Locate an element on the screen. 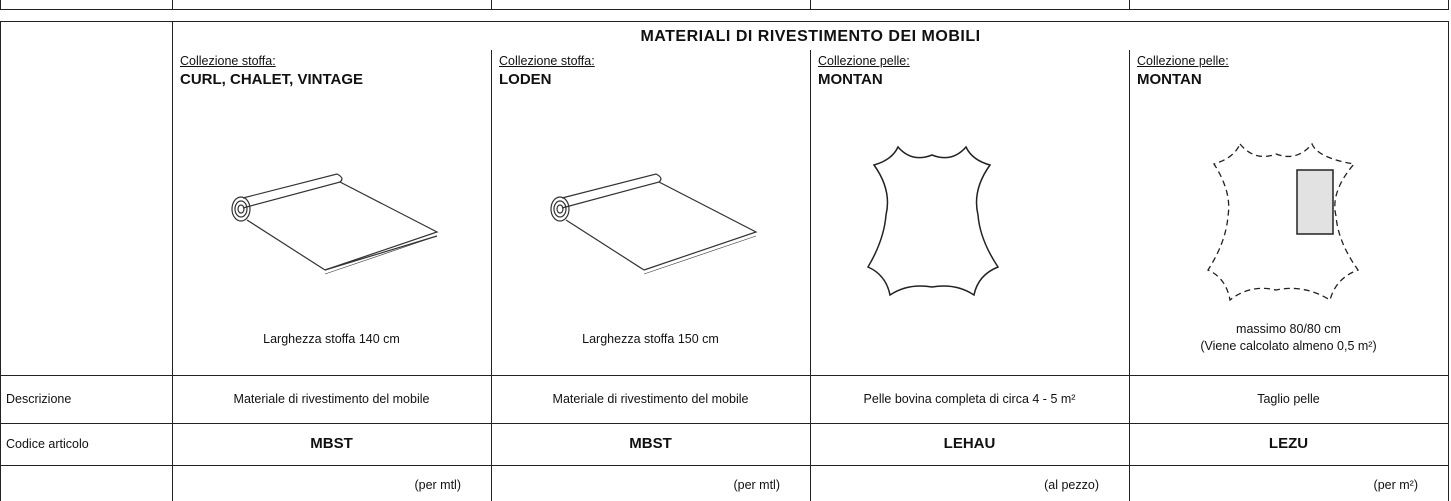 Image resolution: width=1451 pixels, height=501 pixels. unit: (al pezzo) is located at coordinates (1071, 485).